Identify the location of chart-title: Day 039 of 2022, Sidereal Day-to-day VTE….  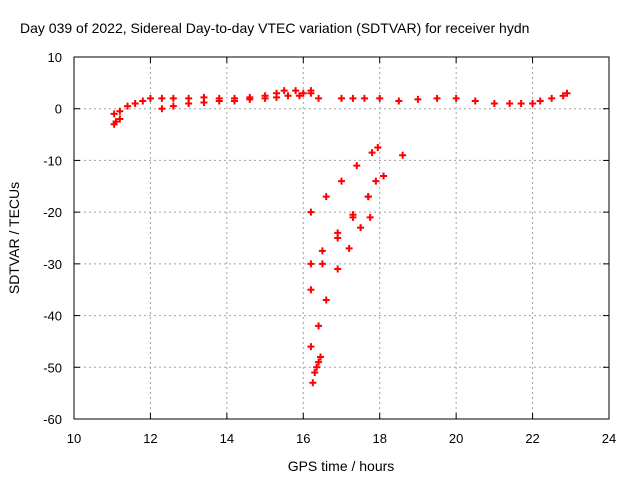
(274, 28).